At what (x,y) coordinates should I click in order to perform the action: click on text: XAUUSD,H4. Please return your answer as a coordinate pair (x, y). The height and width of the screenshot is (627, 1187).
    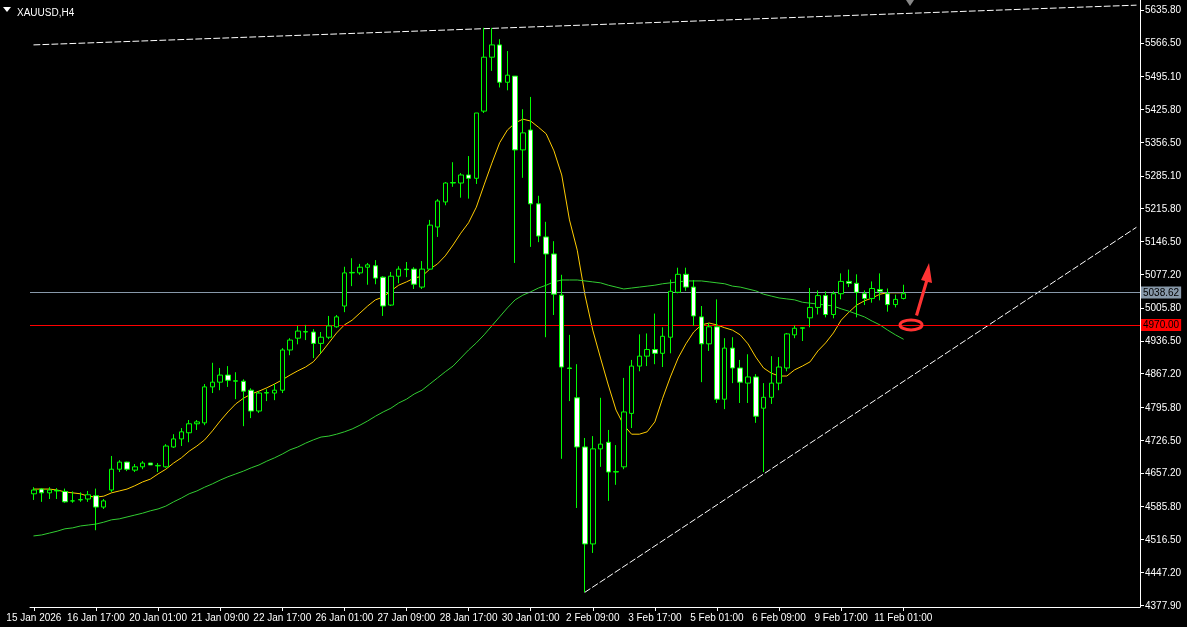
    Looking at the image, I should click on (46, 12).